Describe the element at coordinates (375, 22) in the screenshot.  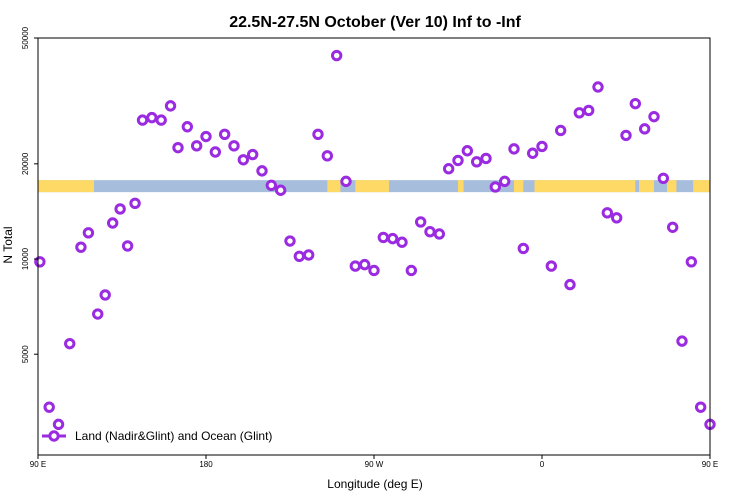
I see `chart-title: 22.5N-27.5N October (Ver 10) Inf to -Inf` at that location.